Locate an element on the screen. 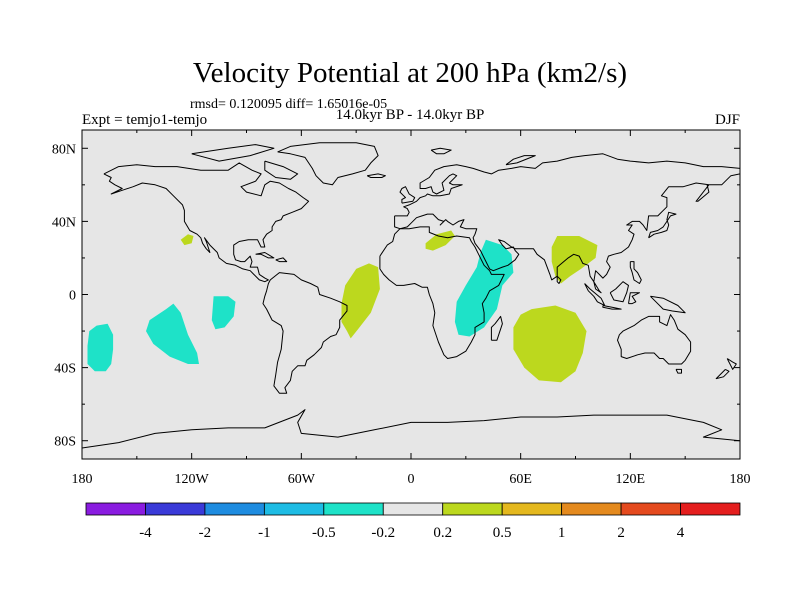 The width and height of the screenshot is (800, 600). x-tick-label: 0 is located at coordinates (411, 479).